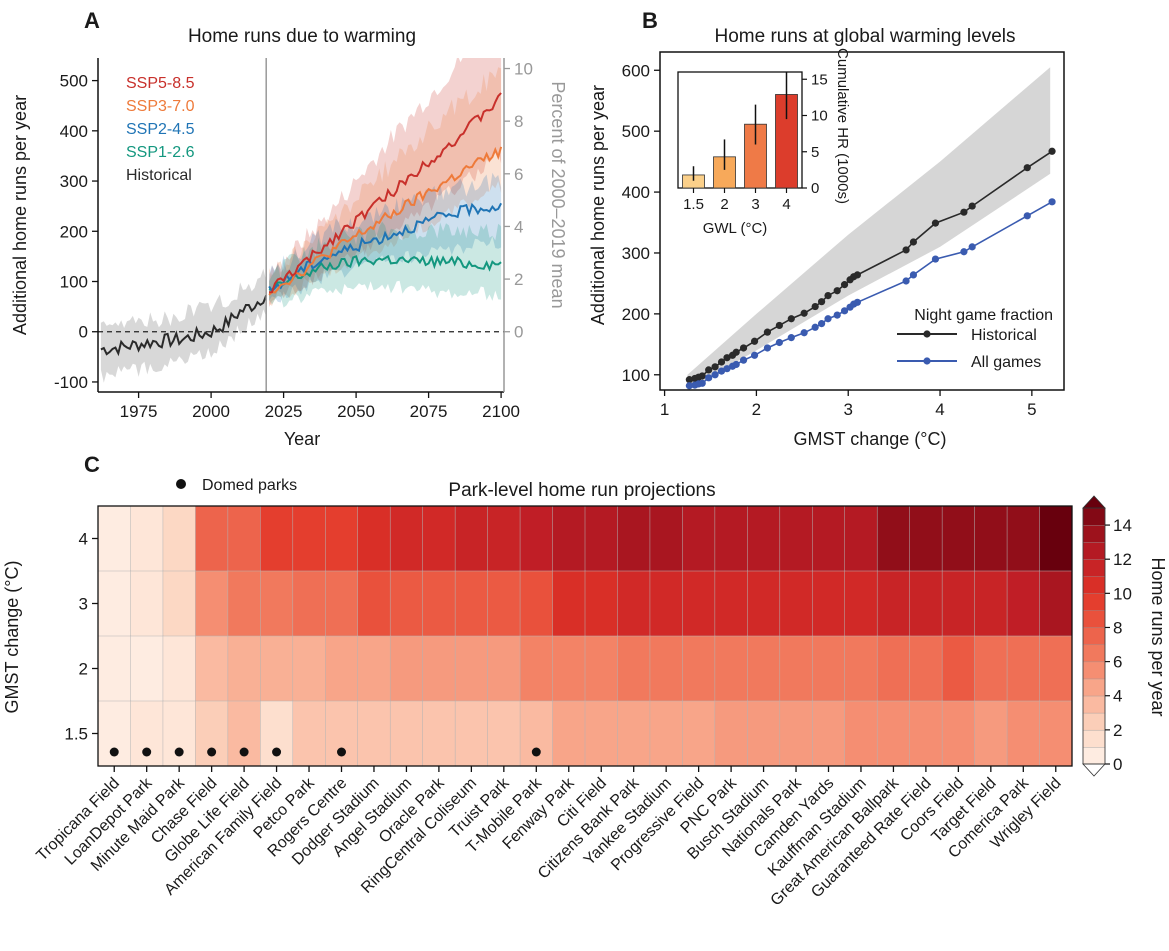 This screenshot has width=1169, height=951. I want to click on x-tick-label: 2025, so click(284, 411).